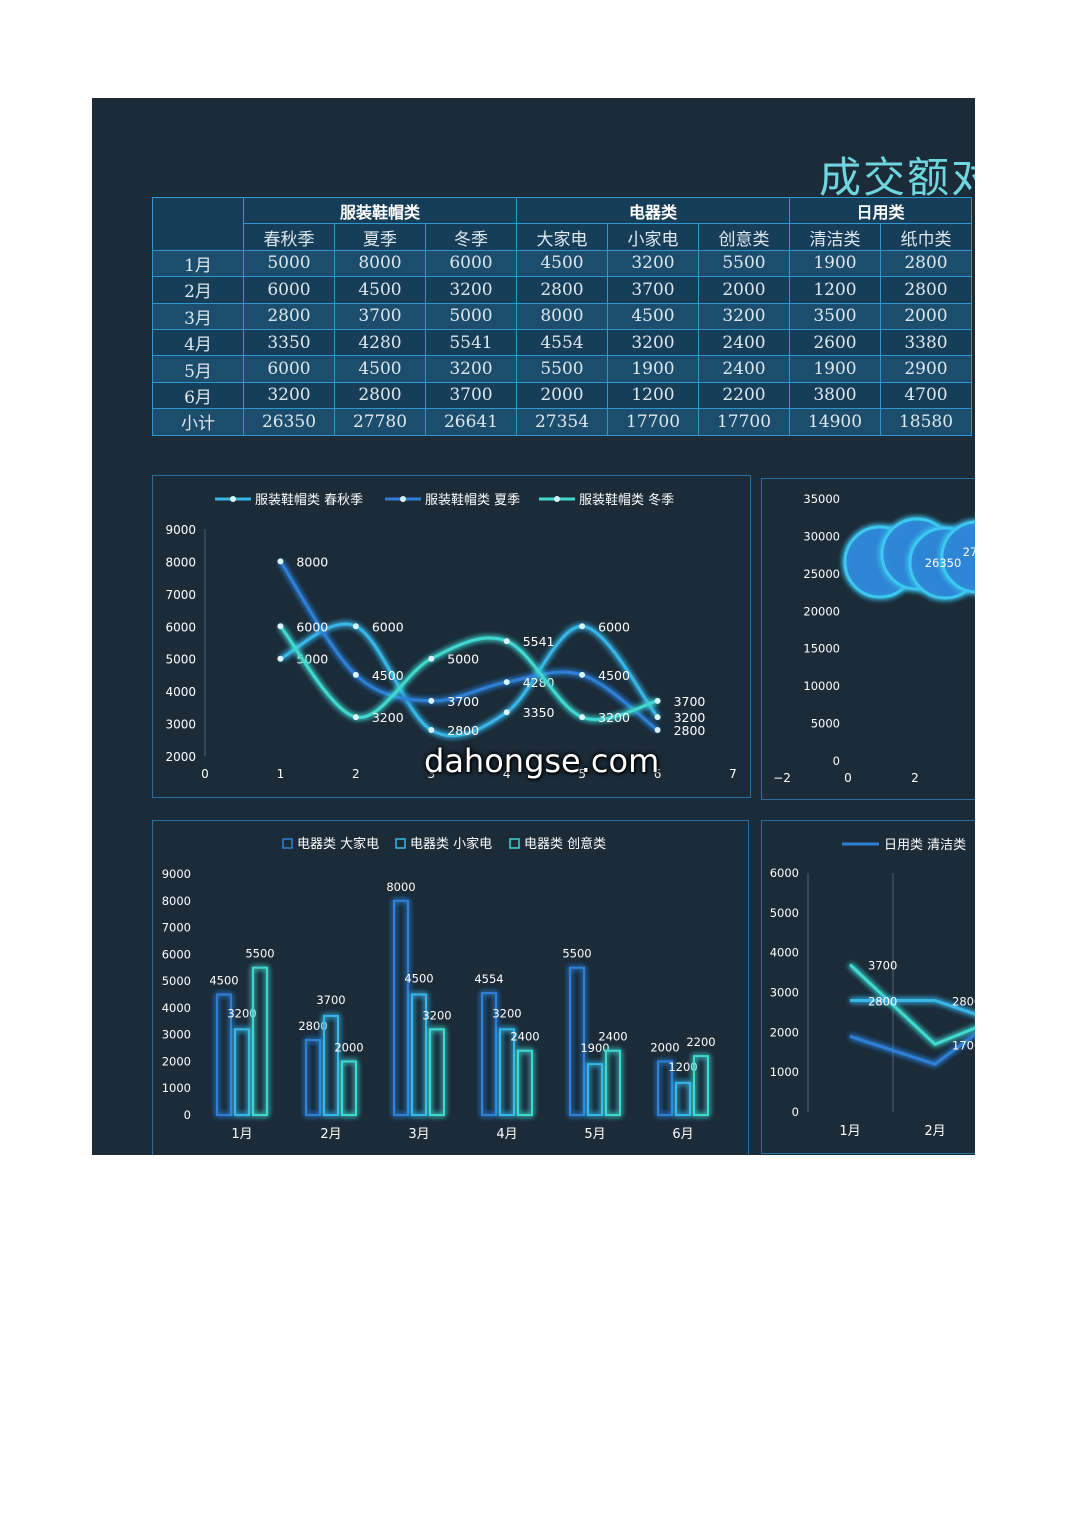 The image size is (1080, 1526). I want to click on table-cell: 4554, so click(562, 342).